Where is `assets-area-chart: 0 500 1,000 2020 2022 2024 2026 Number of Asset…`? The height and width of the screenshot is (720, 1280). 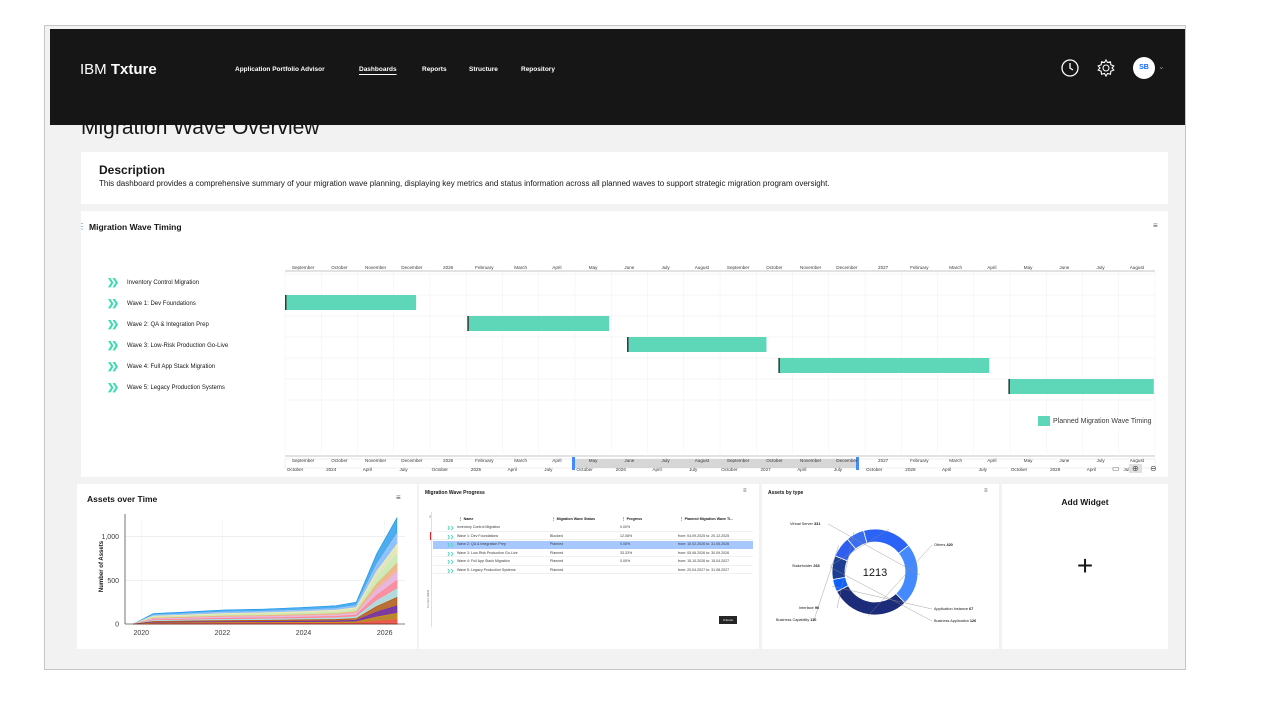
assets-area-chart: 0 500 1,000 2020 2022 2024 2026 Number of Asset… is located at coordinates (247, 566).